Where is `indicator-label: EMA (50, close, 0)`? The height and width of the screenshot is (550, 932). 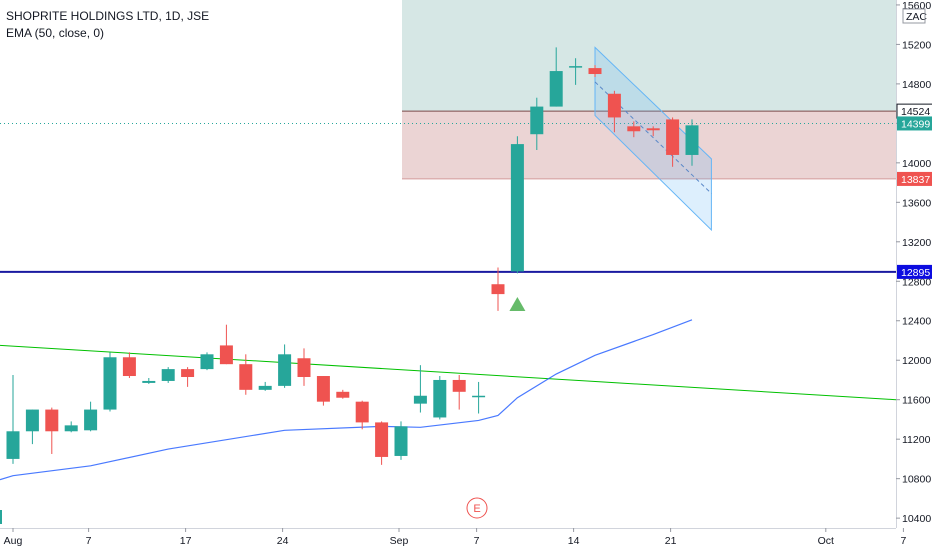 indicator-label: EMA (50, close, 0) is located at coordinates (55, 33).